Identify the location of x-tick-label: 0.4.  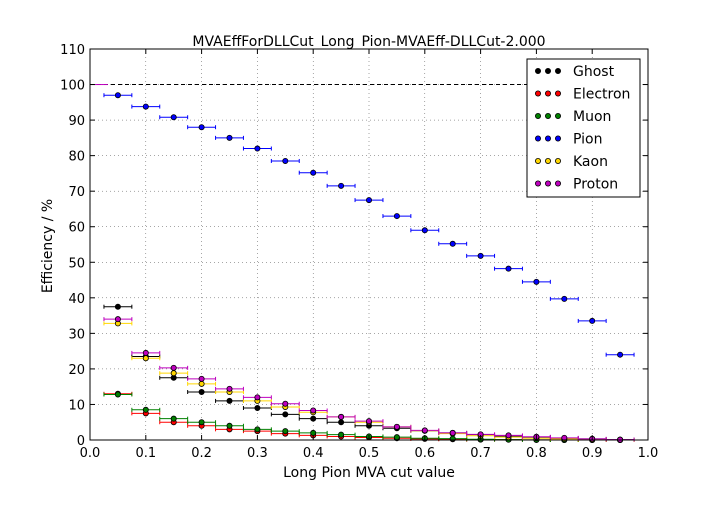
(313, 453).